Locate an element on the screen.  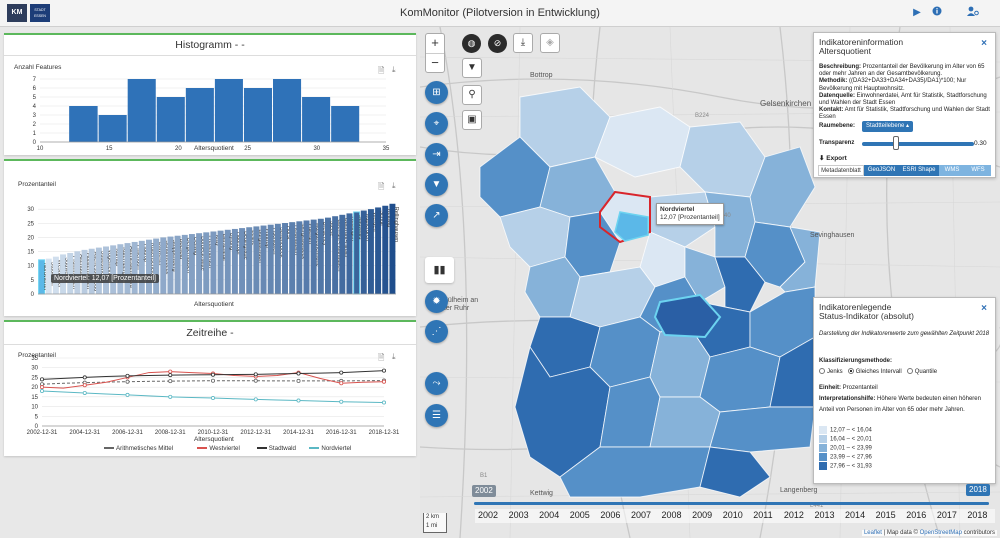
timeline-year: 2004 is located at coordinates (549, 515).